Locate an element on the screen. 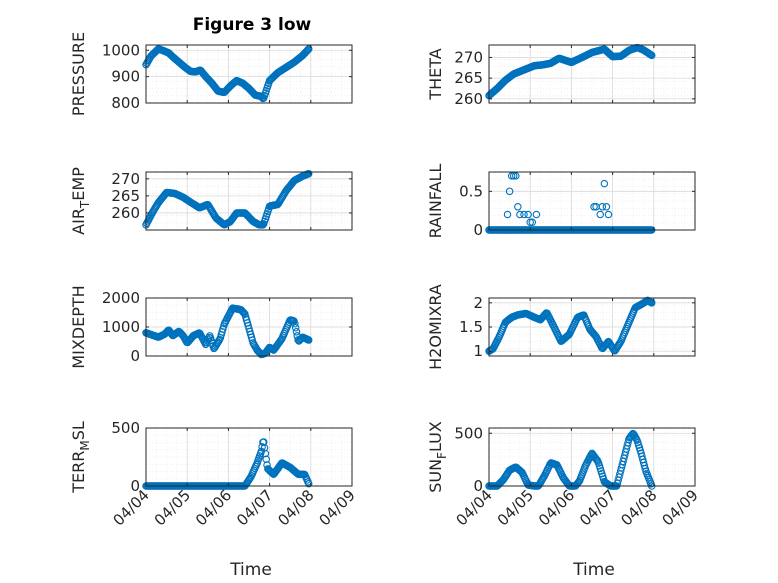 Image resolution: width=778 pixels, height=583 pixels. y-tick-label: 1.5 is located at coordinates (471, 327).